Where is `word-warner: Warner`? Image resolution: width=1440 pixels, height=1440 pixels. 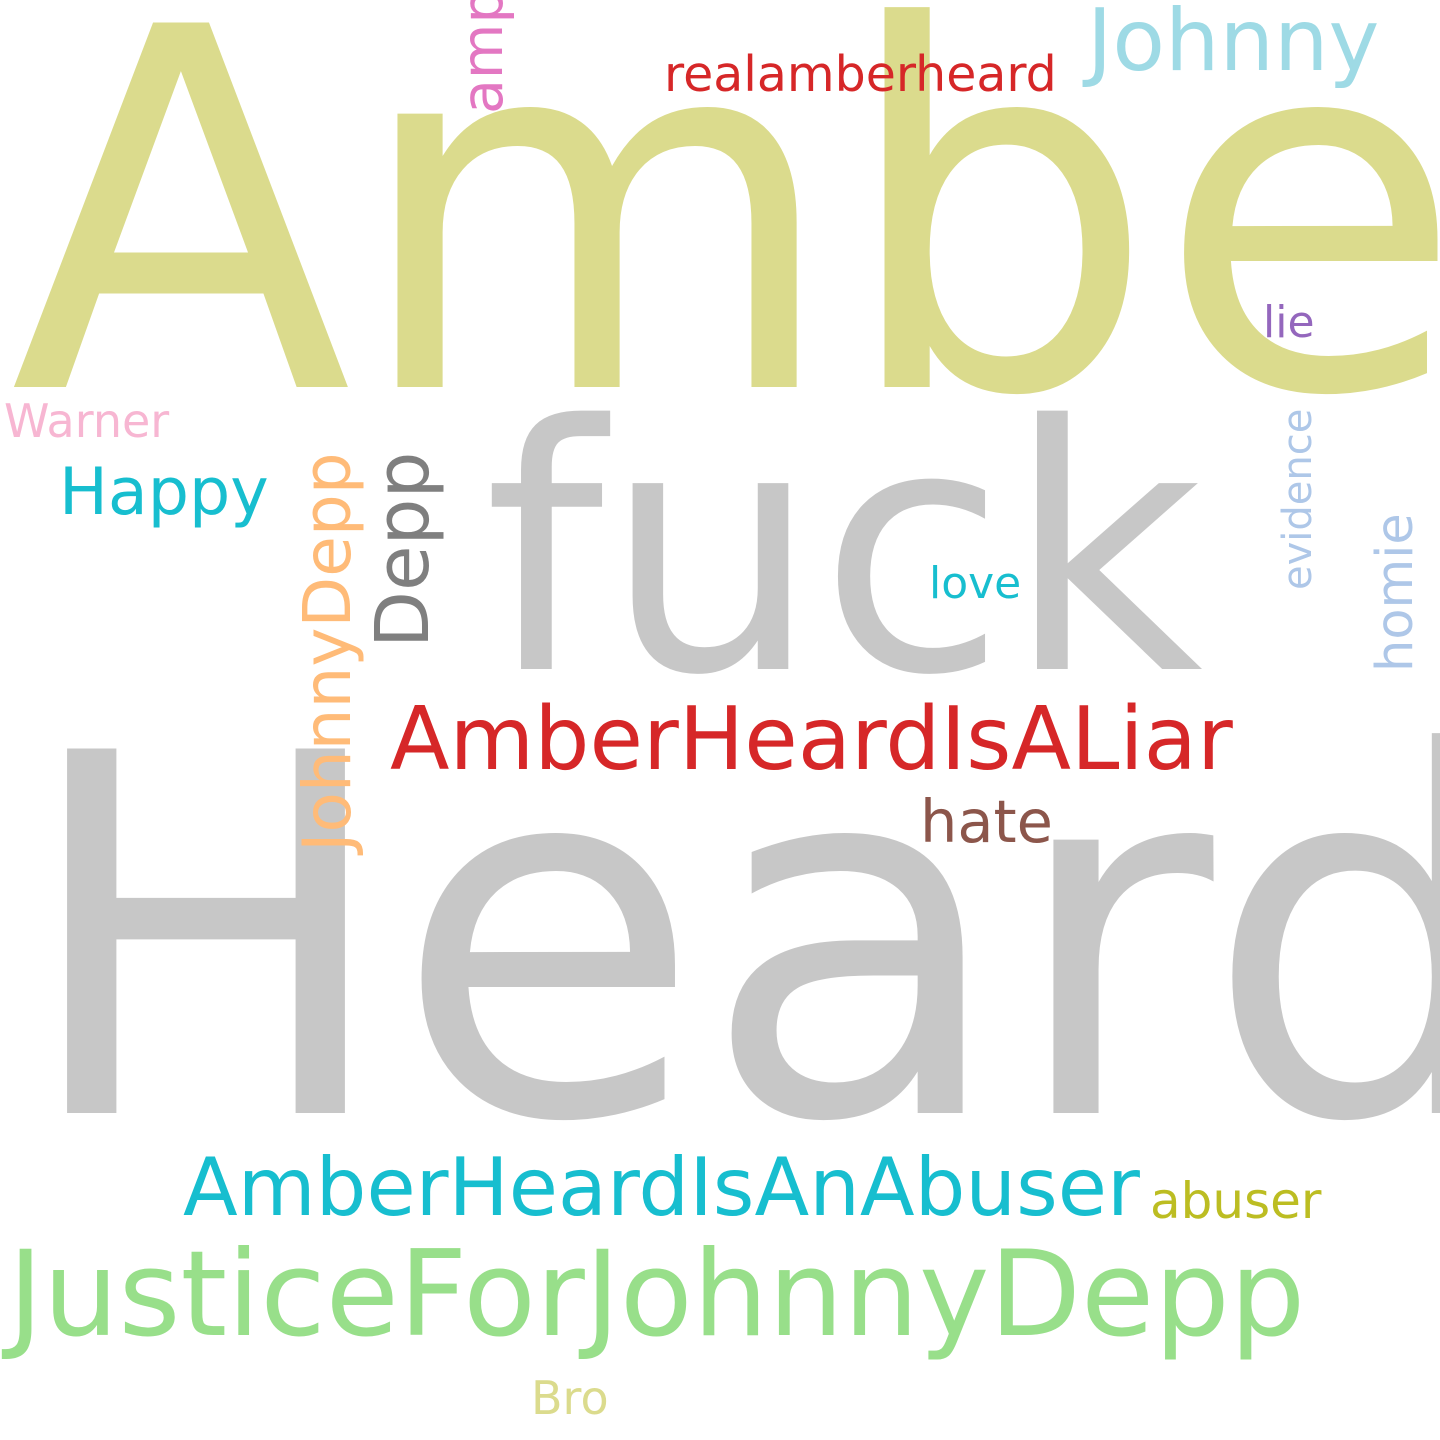 word-warner: Warner is located at coordinates (87, 421).